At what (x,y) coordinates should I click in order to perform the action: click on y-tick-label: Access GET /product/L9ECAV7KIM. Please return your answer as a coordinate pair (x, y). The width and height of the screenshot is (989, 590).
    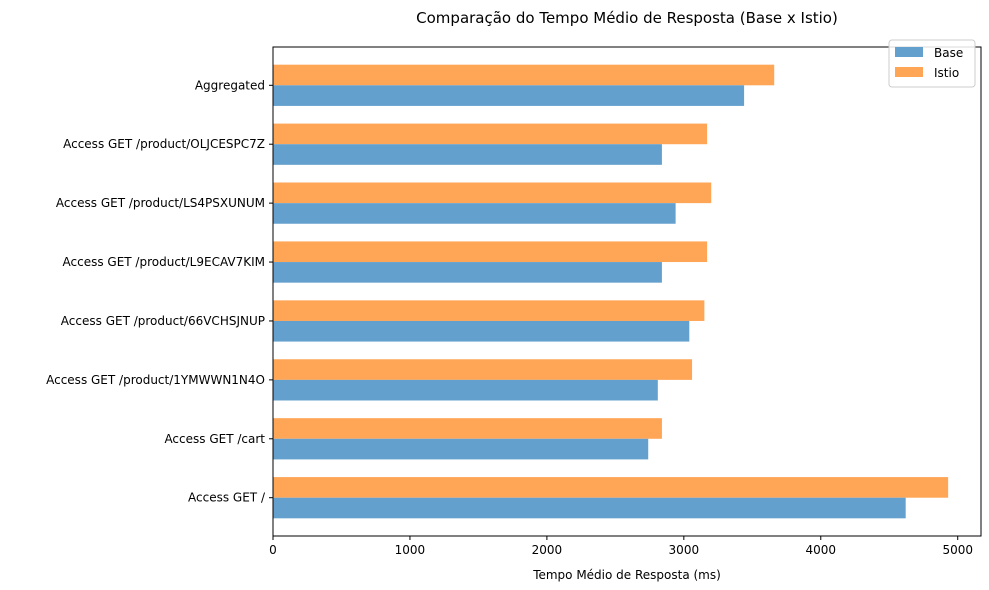
    Looking at the image, I should click on (164, 262).